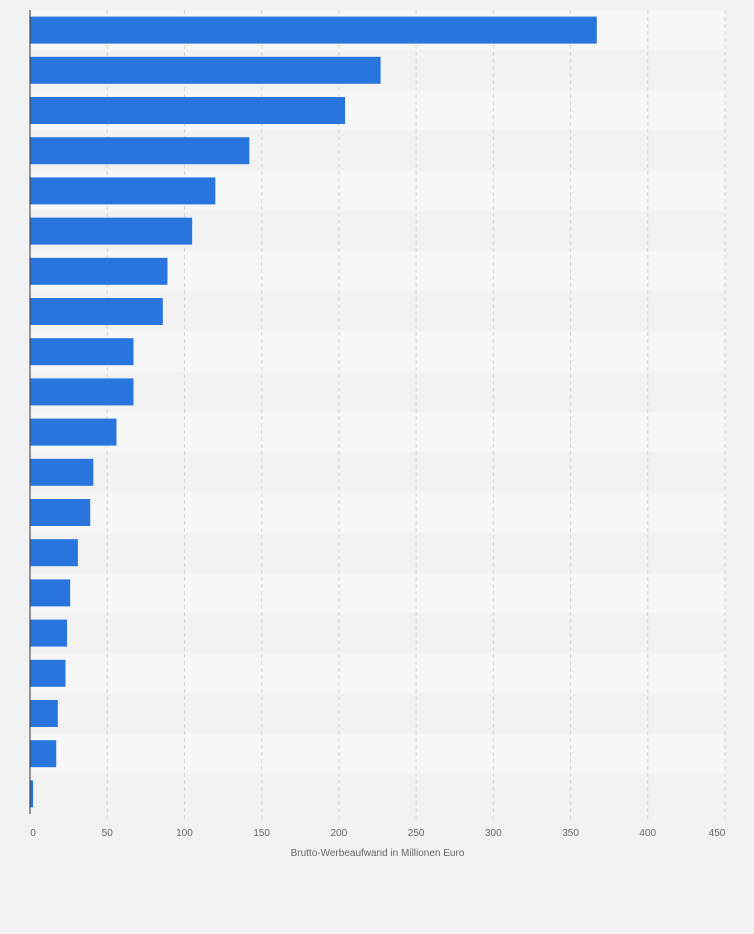 The image size is (754, 934). What do you see at coordinates (378, 833) in the screenshot?
I see `x-tick-labels: 0 50 100 150 200 250 300 350 400 450` at bounding box center [378, 833].